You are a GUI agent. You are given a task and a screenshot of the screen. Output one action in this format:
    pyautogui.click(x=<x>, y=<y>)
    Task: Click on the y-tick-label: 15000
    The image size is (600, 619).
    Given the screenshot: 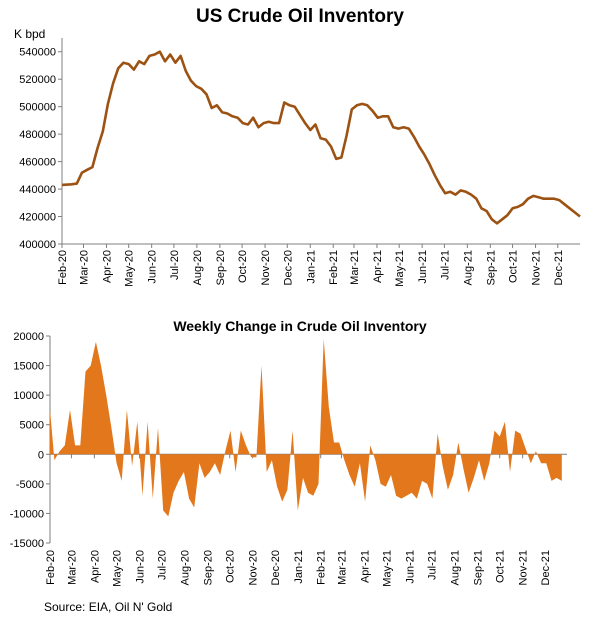 What is the action you would take?
    pyautogui.click(x=28, y=367)
    